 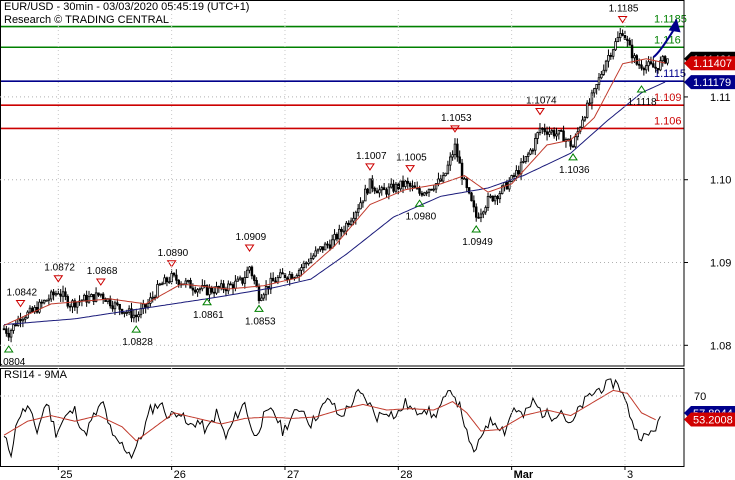 I want to click on swing-high-marker, so click(x=58, y=279).